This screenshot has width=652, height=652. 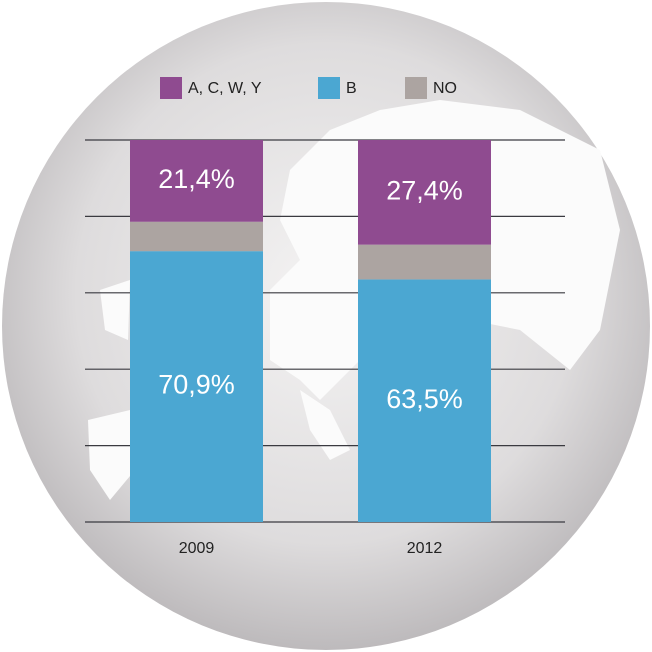 I want to click on legend-label: A, C, W, Y, so click(x=225, y=88).